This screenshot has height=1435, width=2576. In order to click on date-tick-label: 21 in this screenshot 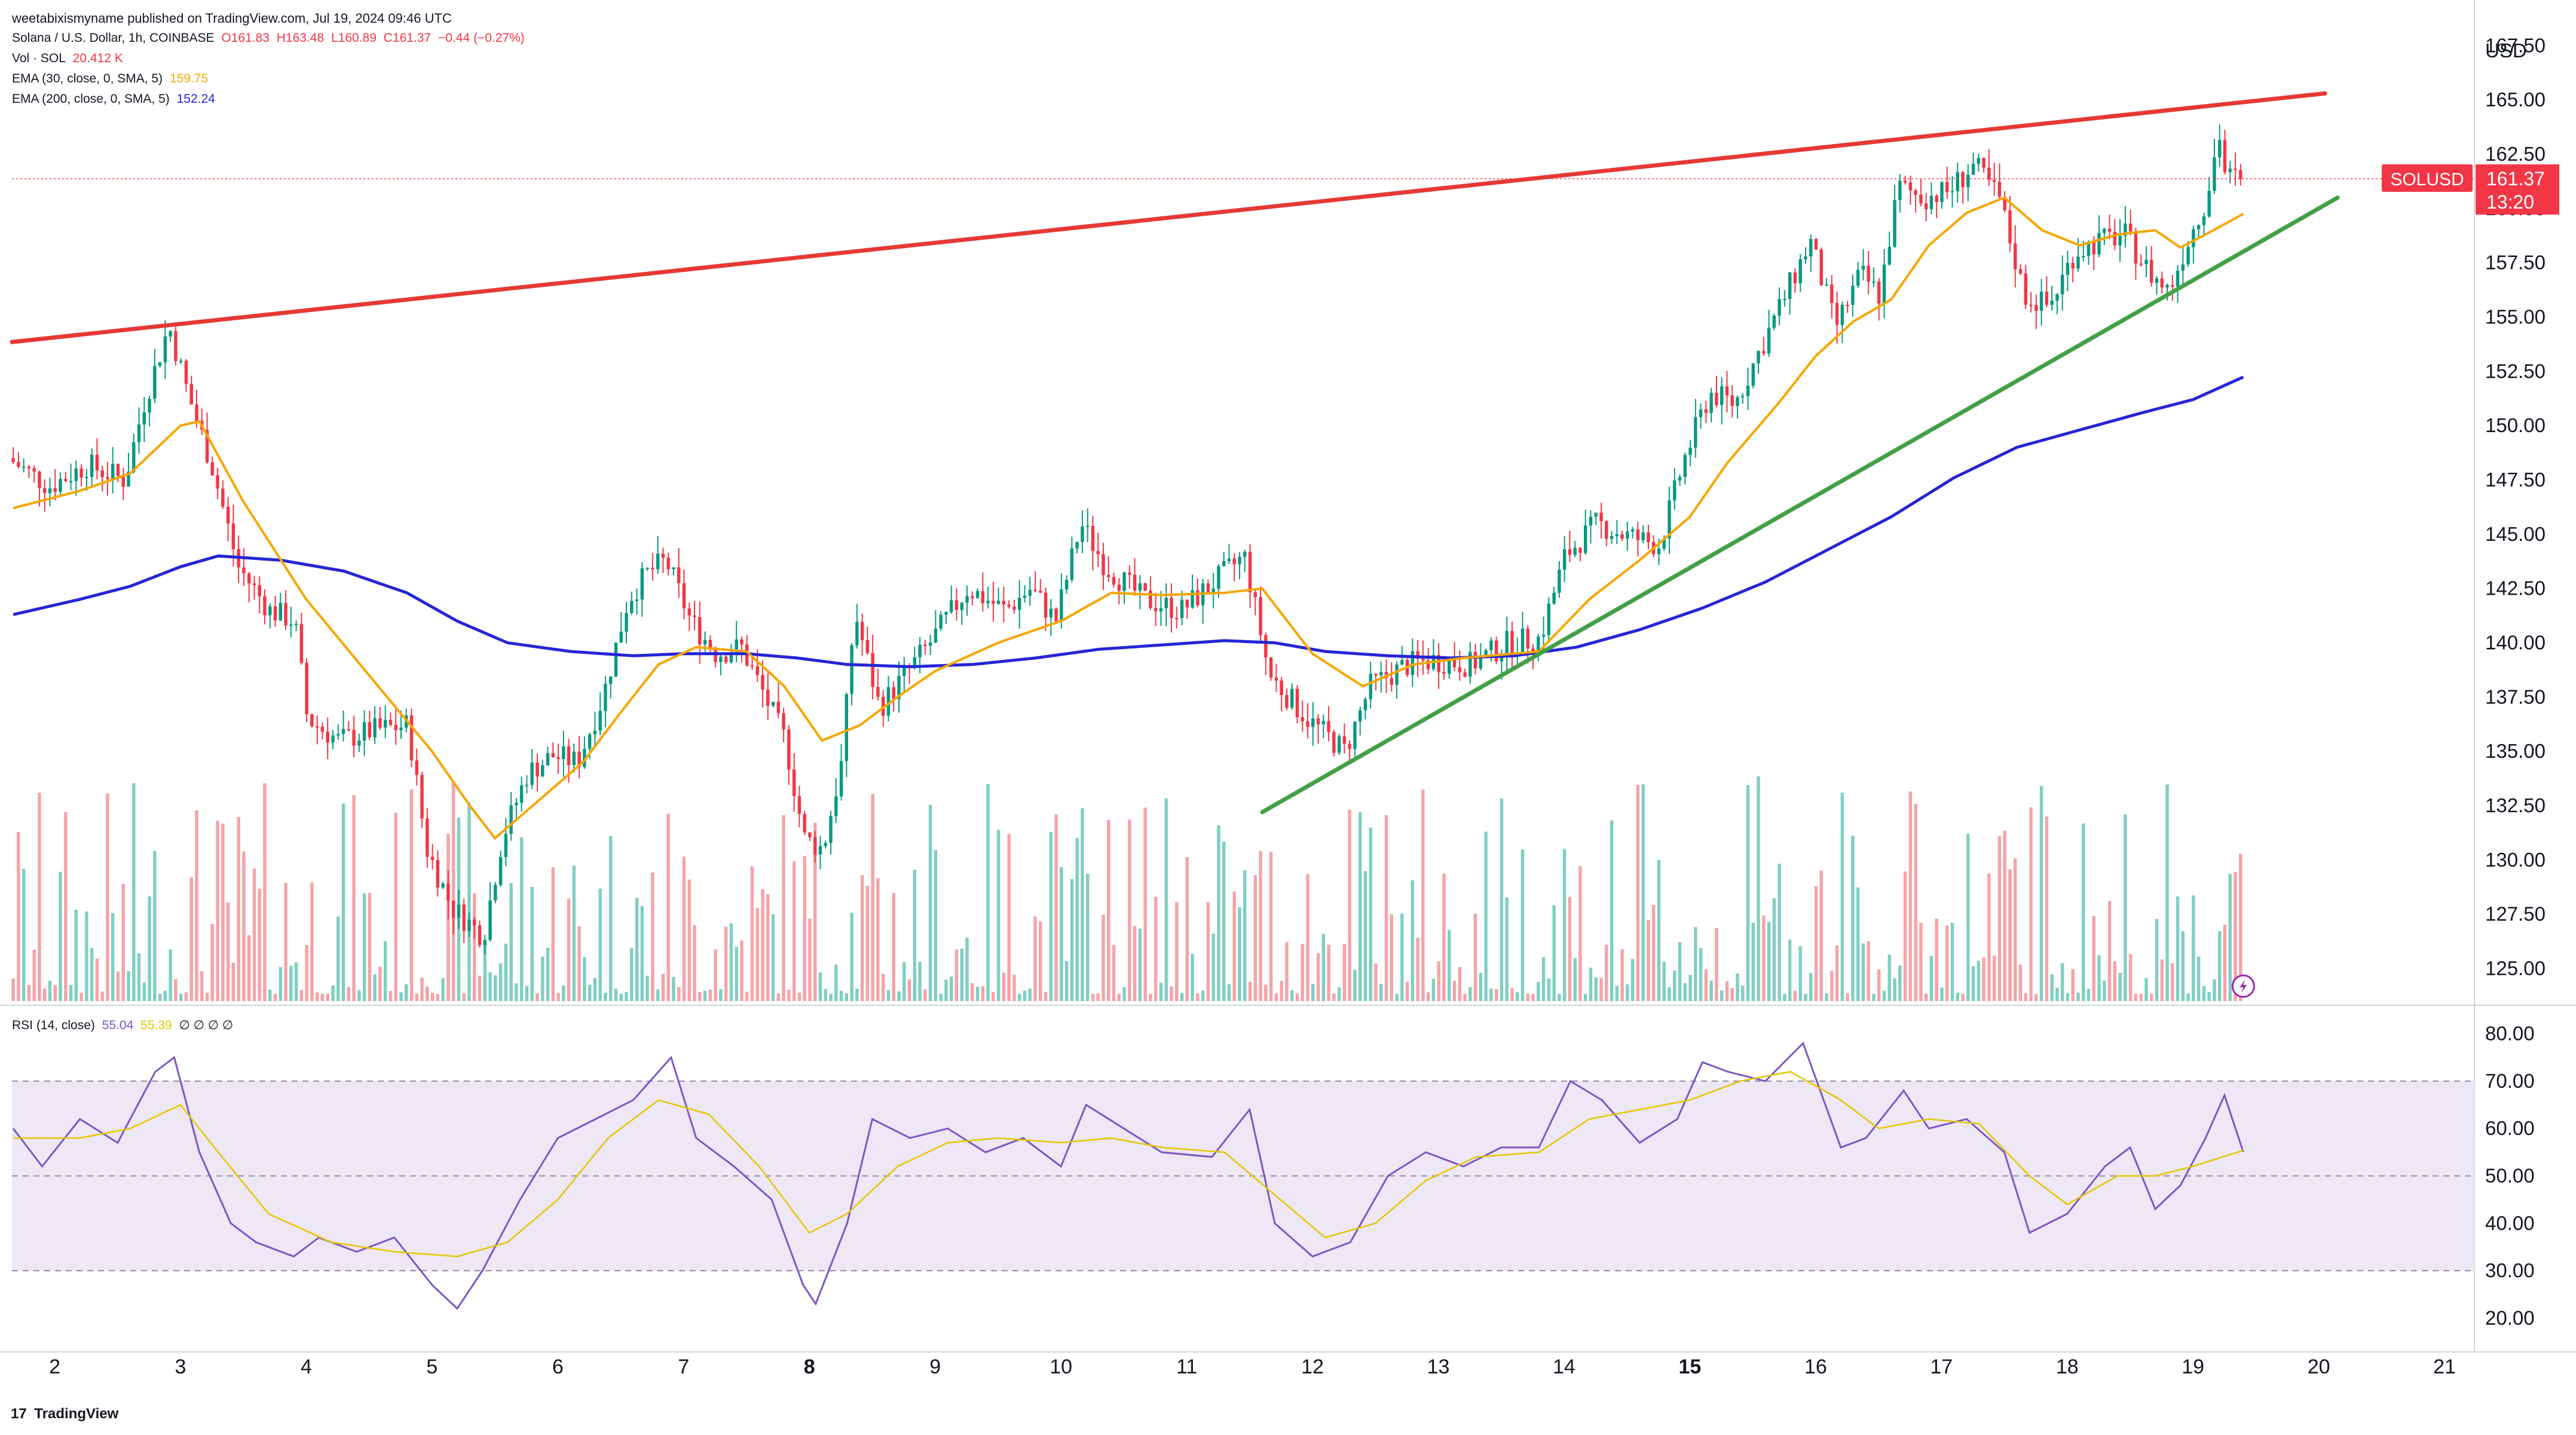, I will do `click(2444, 1367)`.